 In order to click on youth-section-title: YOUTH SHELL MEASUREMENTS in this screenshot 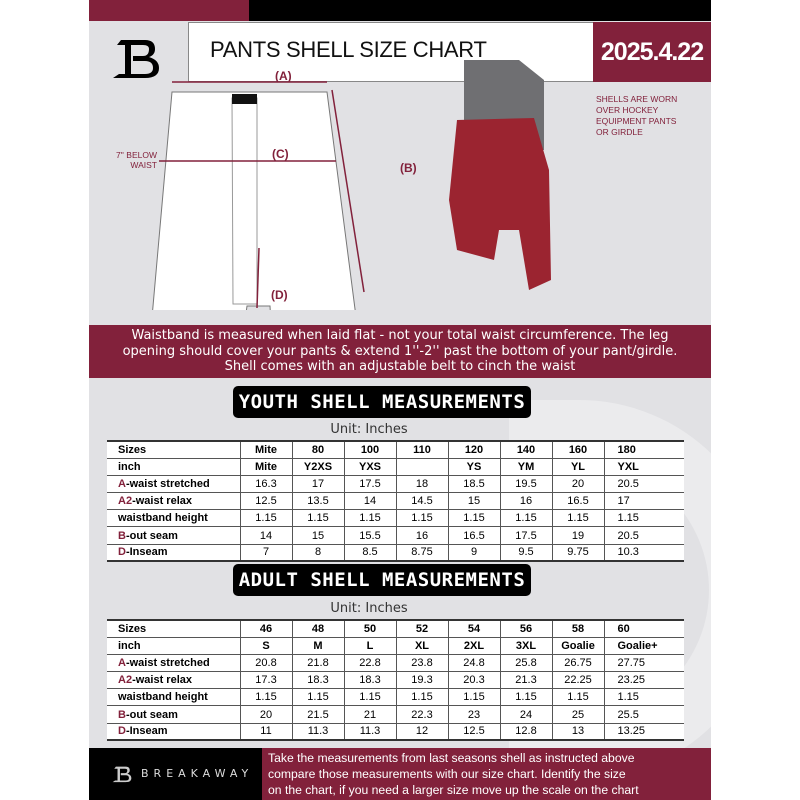, I will do `click(382, 402)`.